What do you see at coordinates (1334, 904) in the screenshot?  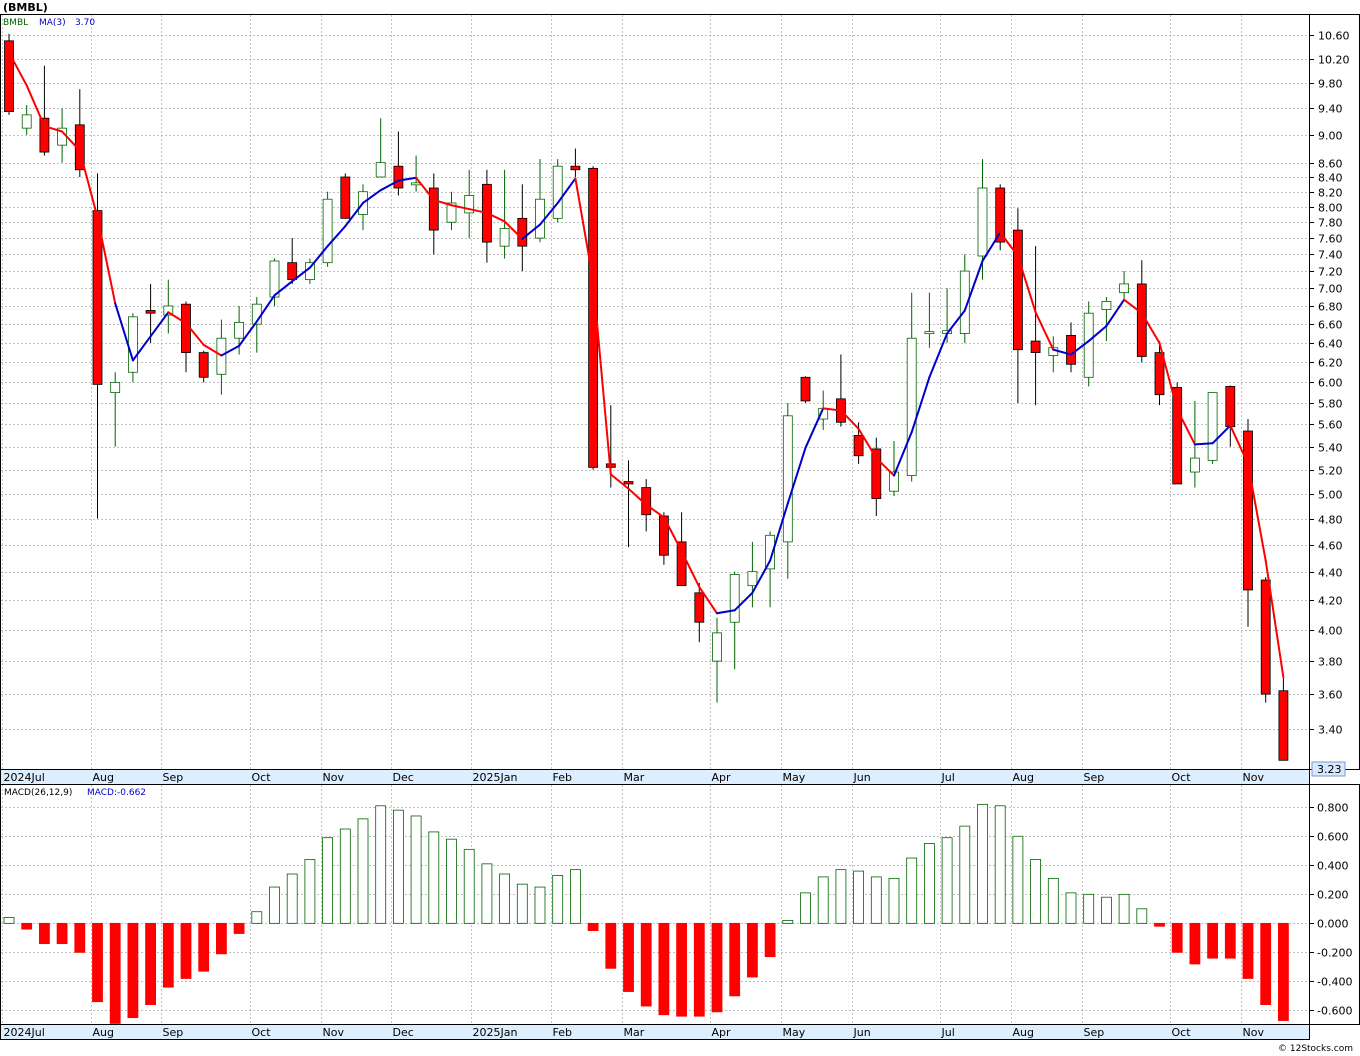 I see `macd-axis-panel` at bounding box center [1334, 904].